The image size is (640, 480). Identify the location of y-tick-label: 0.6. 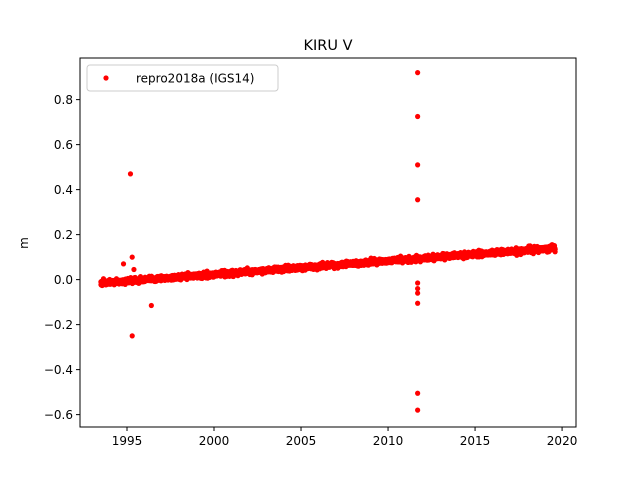
(63, 145).